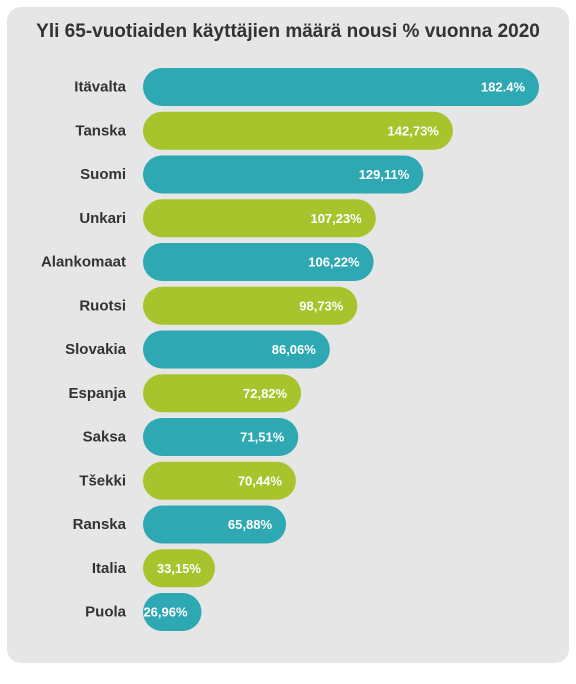 The image size is (576, 684). I want to click on value-label-12: 26,96%, so click(165, 612).